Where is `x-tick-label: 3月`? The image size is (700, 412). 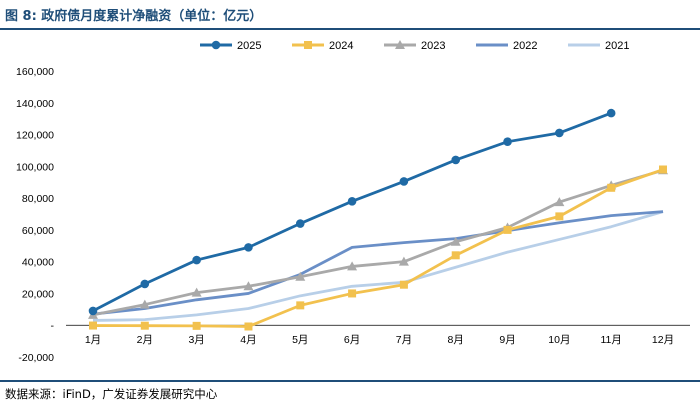 x-tick-label: 3月 is located at coordinates (196, 340).